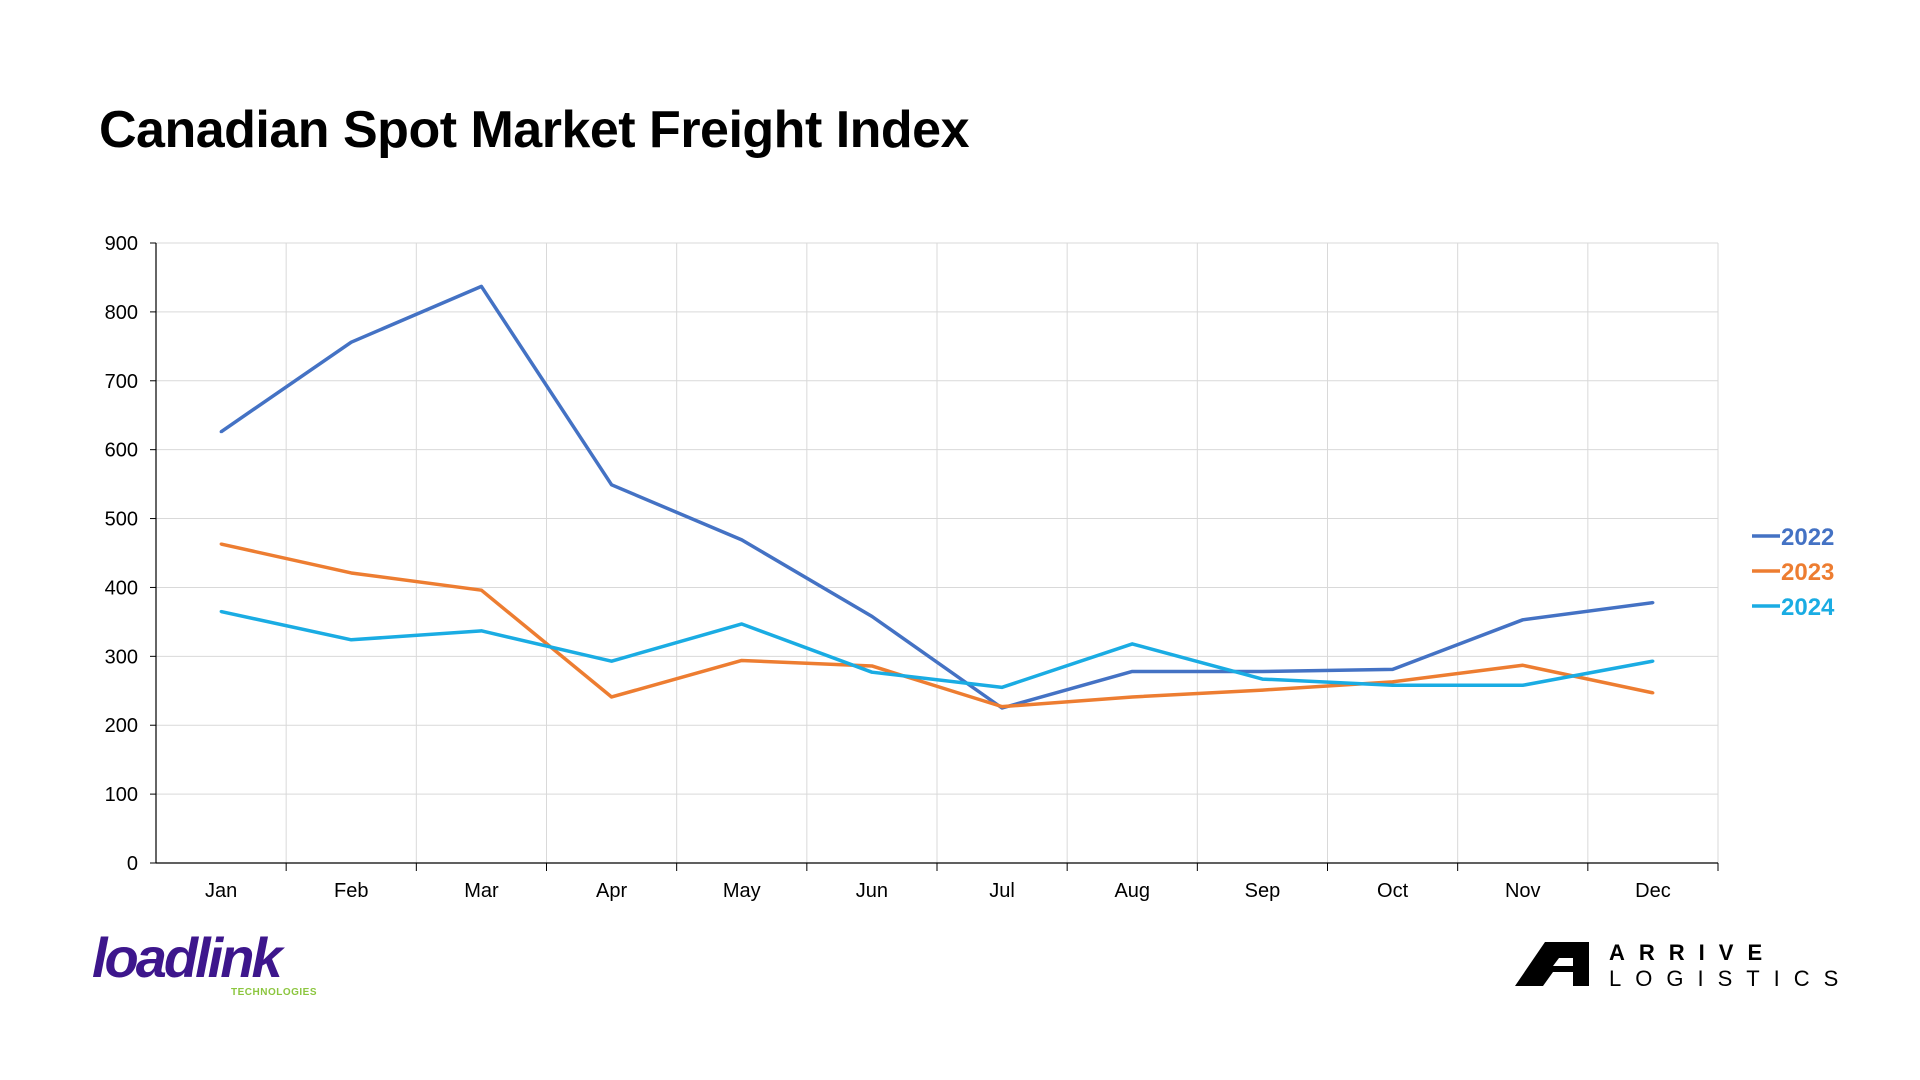 Image resolution: width=1920 pixels, height=1080 pixels. I want to click on arrive-logo-line1: ARRIVE, so click(1693, 952).